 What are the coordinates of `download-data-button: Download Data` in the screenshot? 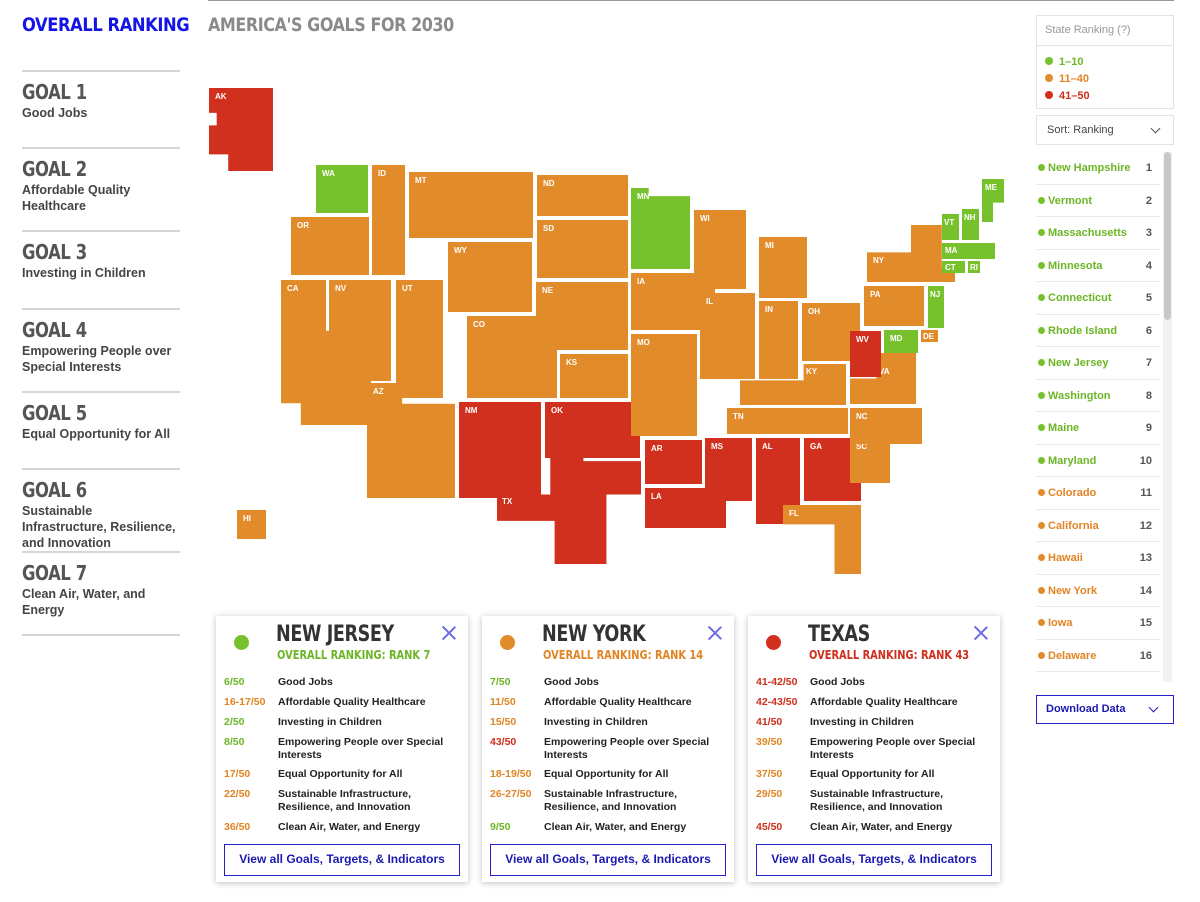 It's located at (1105, 709).